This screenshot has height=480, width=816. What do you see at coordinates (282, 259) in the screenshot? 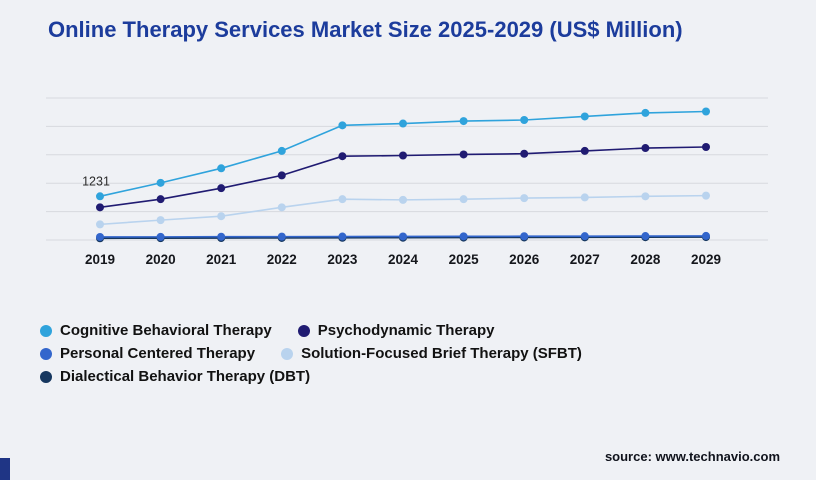
I see `svg-text: 2022` at bounding box center [282, 259].